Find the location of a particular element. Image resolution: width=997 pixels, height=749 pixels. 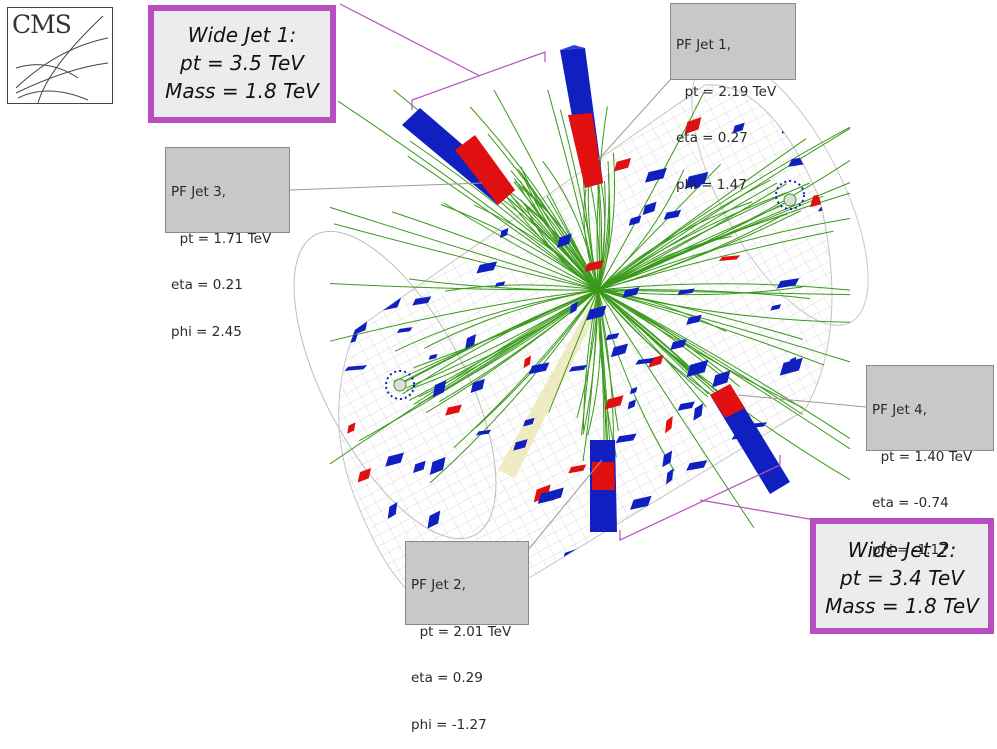

wide-jet-2-mass: Mass = 1.8 TeV is located at coordinates (902, 606).